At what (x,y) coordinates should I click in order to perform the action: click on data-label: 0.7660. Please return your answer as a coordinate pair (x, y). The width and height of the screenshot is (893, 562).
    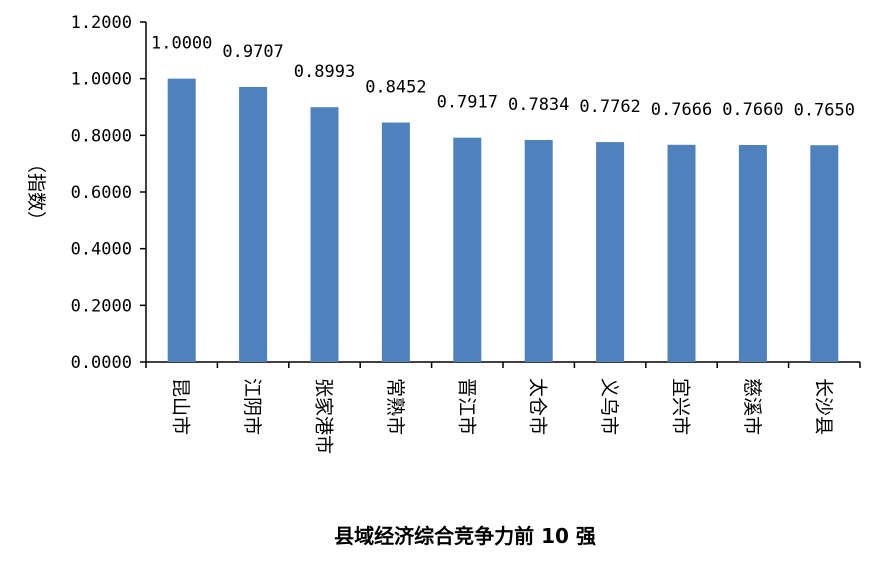
    Looking at the image, I should click on (752, 110).